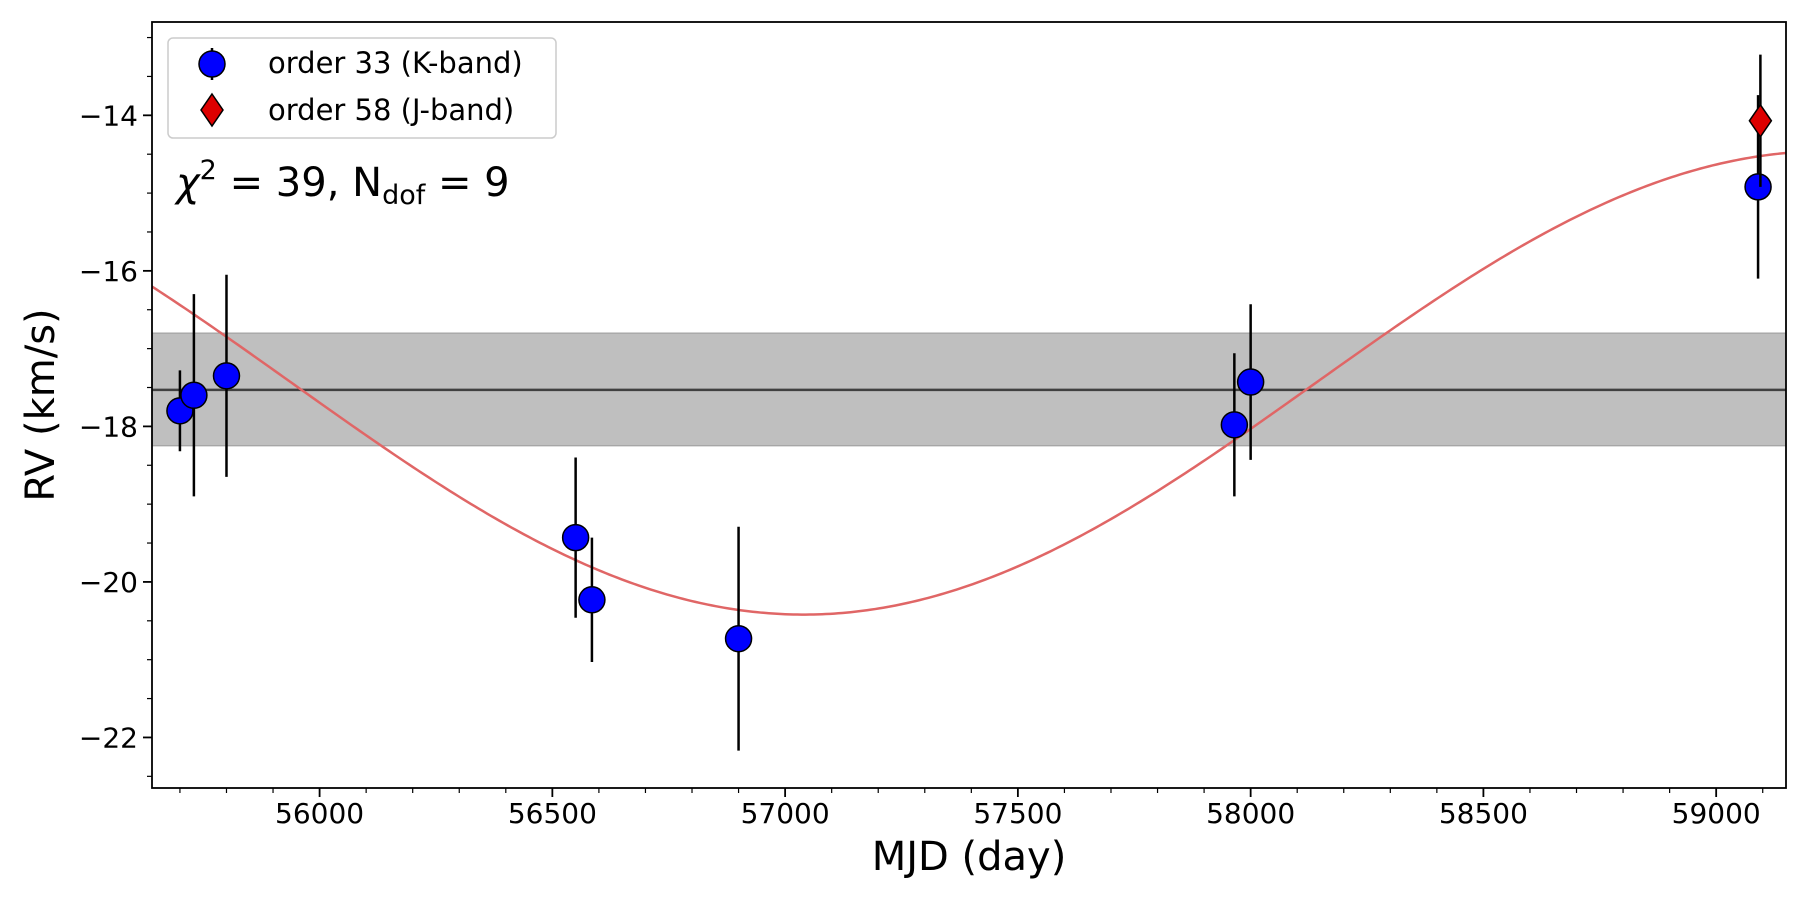  Describe the element at coordinates (1716, 813) in the screenshot. I see `x-tick-label-59000: 59000` at that location.